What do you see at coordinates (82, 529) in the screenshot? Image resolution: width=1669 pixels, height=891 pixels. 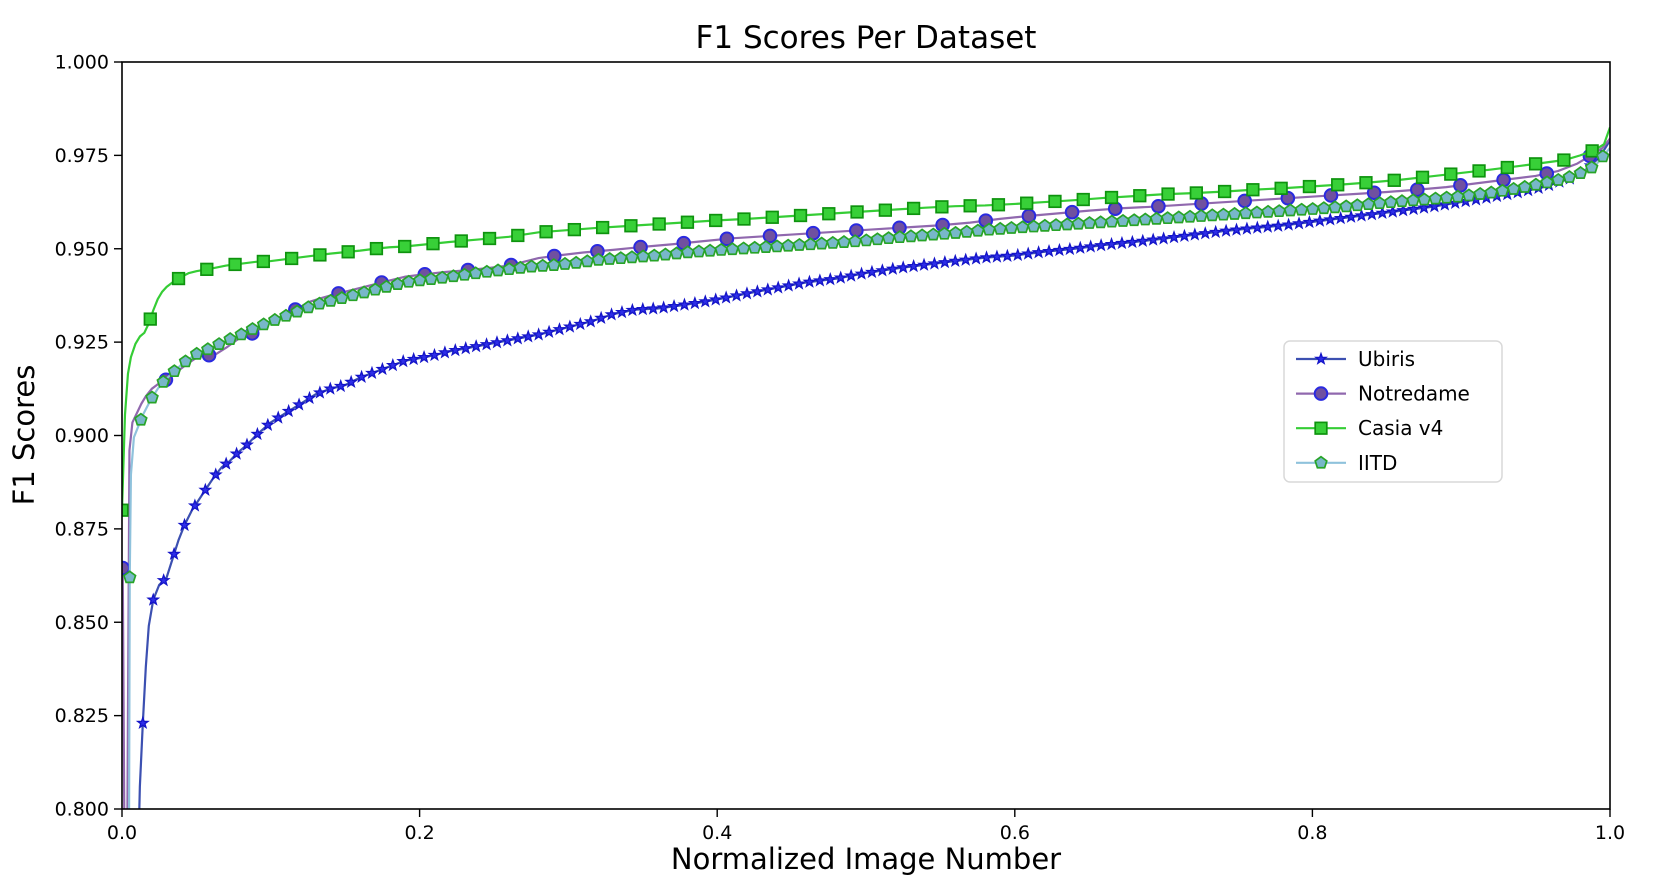 I see `y-tick-label: 0.875` at bounding box center [82, 529].